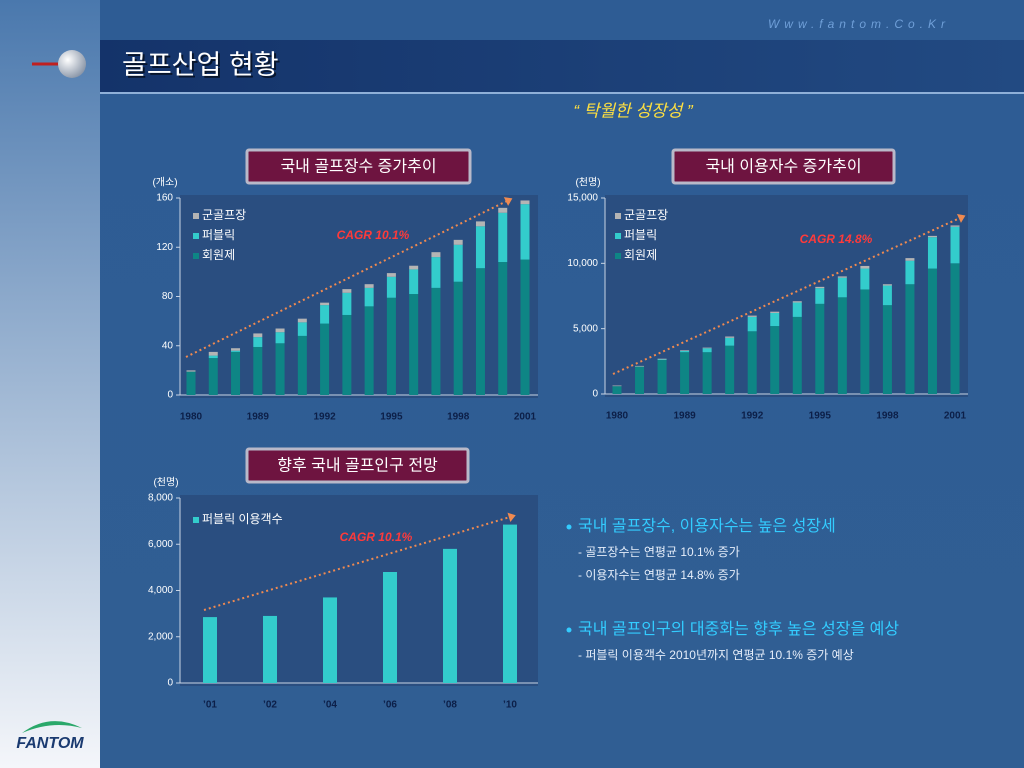  What do you see at coordinates (218, 235) in the screenshot?
I see `legend-label: 퍼블릭` at bounding box center [218, 235].